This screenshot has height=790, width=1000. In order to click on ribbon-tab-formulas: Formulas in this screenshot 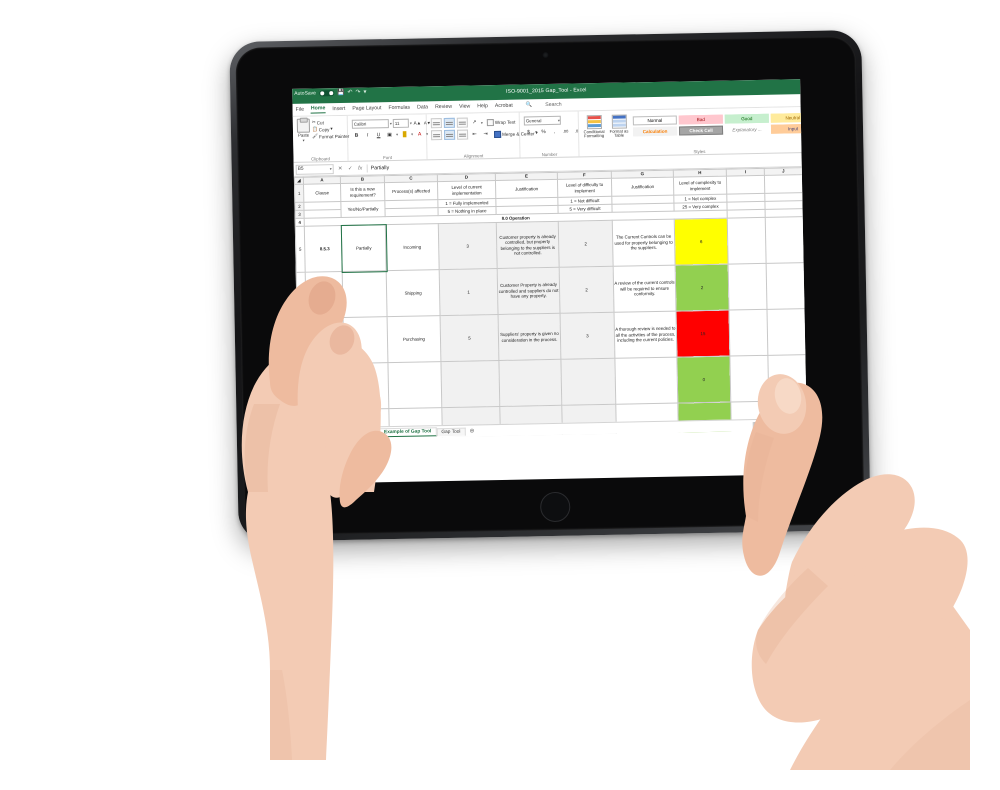, I will do `click(399, 108)`.